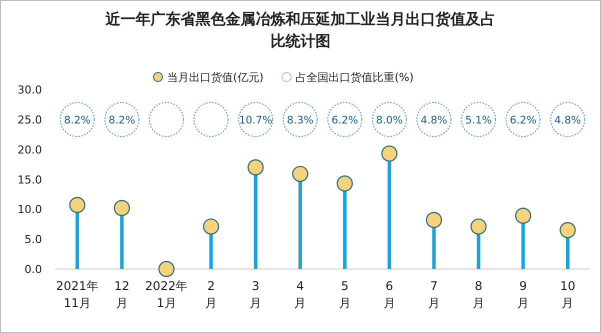 This screenshot has width=601, height=333. I want to click on x-tick-label: 2月, so click(211, 294).